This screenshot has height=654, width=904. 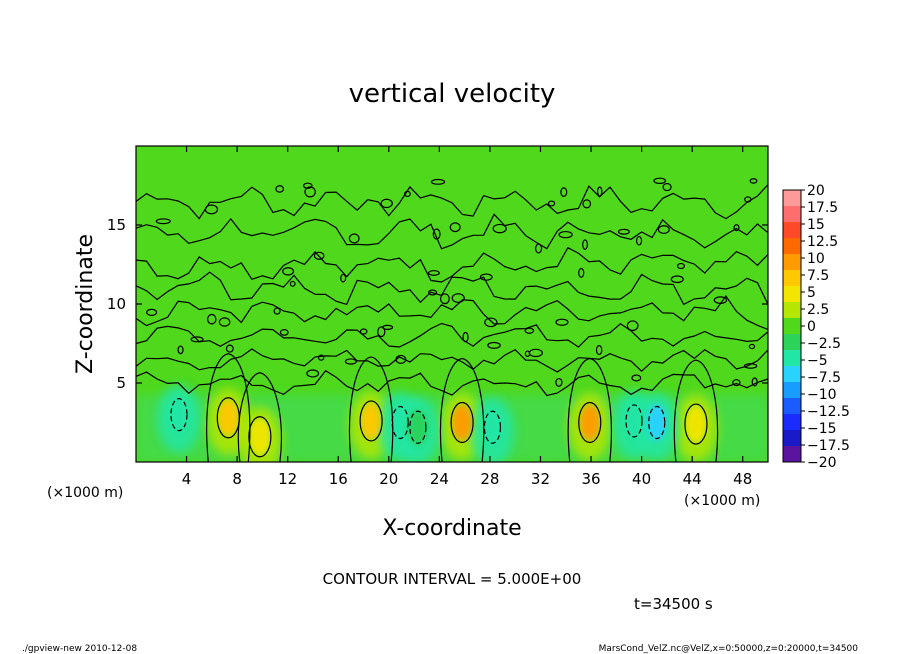 I want to click on colorbar-label: 0, so click(x=811, y=327).